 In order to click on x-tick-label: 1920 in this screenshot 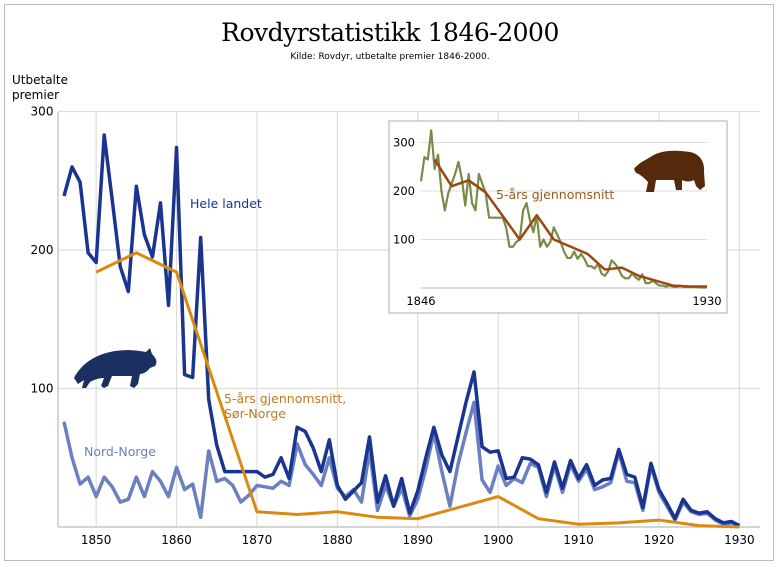, I will do `click(659, 540)`.